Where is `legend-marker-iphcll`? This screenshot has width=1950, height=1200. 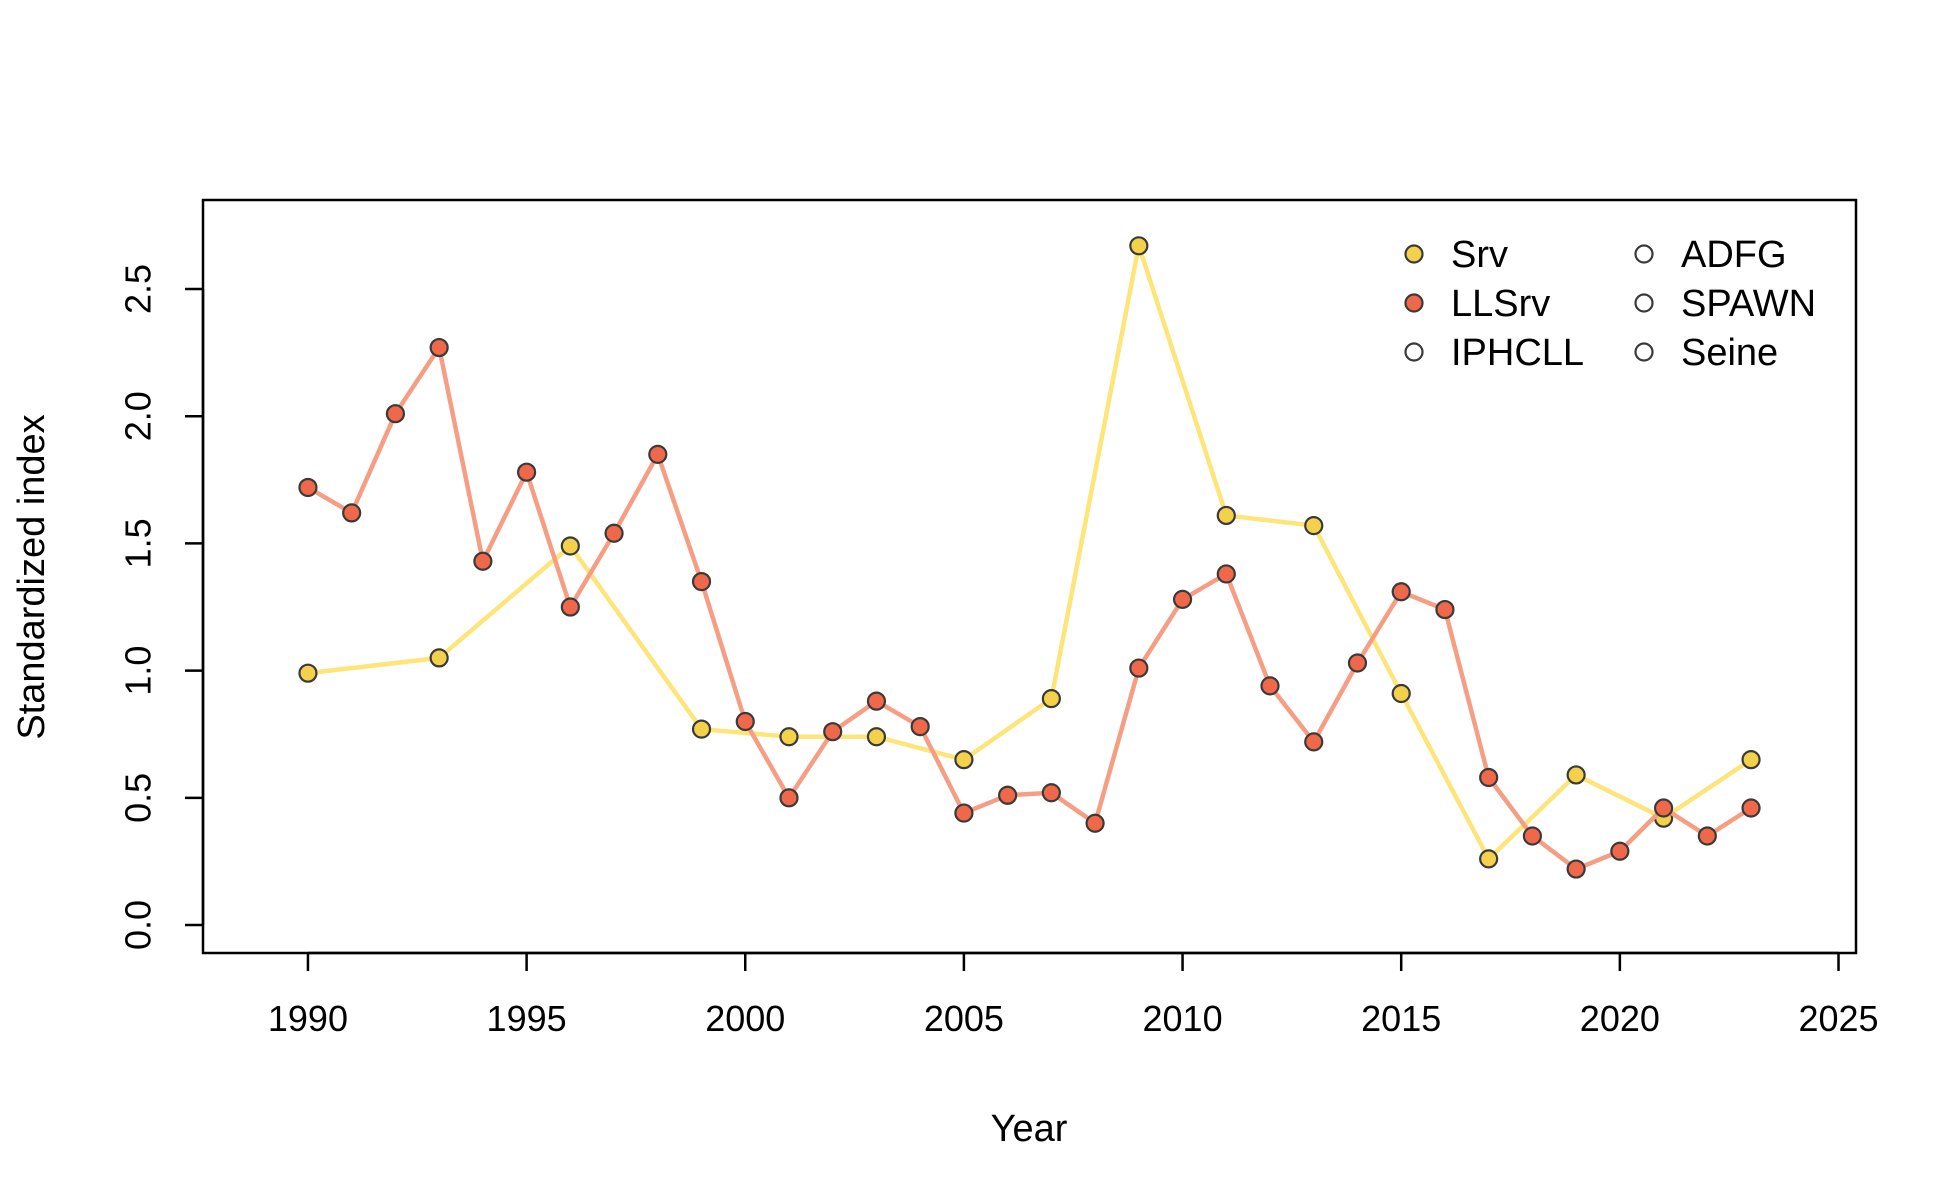
legend-marker-iphcll is located at coordinates (1414, 352).